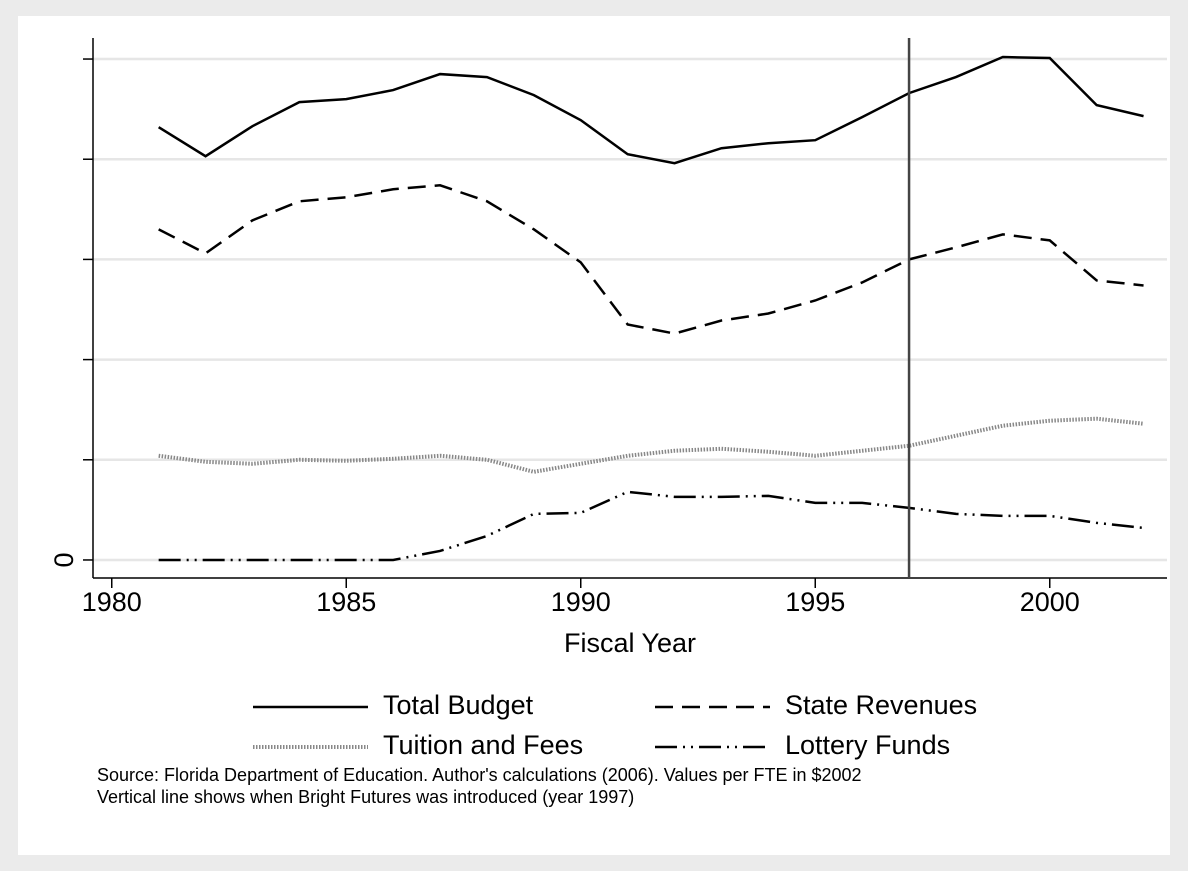  What do you see at coordinates (346, 602) in the screenshot?
I see `x-tick-label: 1985` at bounding box center [346, 602].